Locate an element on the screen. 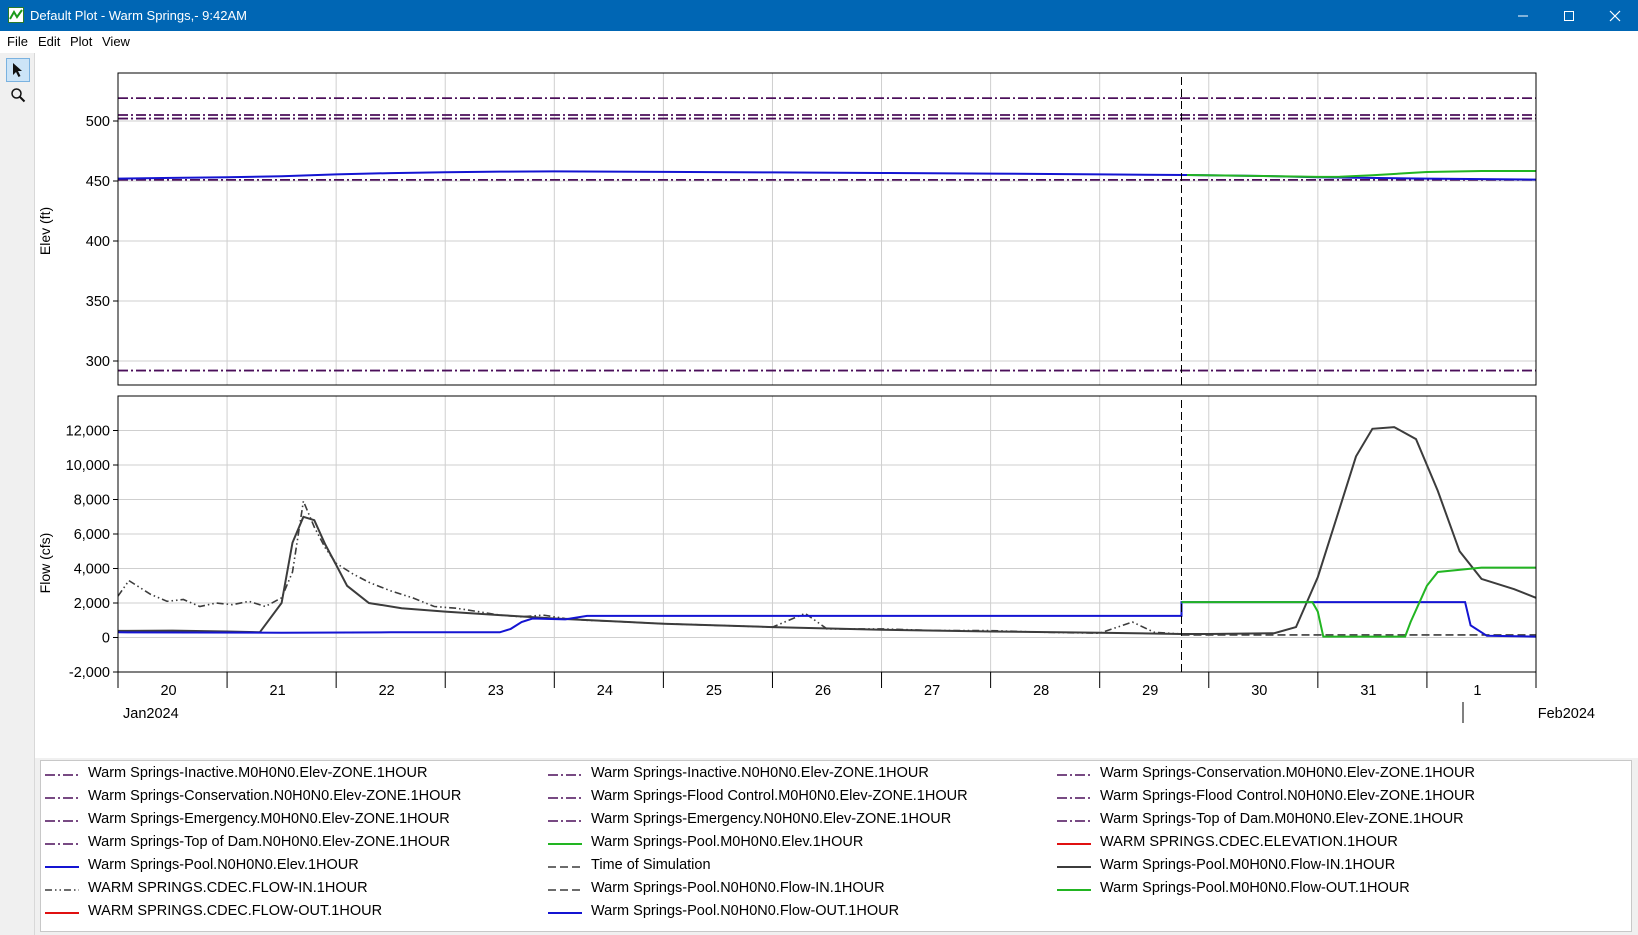 This screenshot has width=1638, height=935. x-tick-label: 20 is located at coordinates (168, 691).